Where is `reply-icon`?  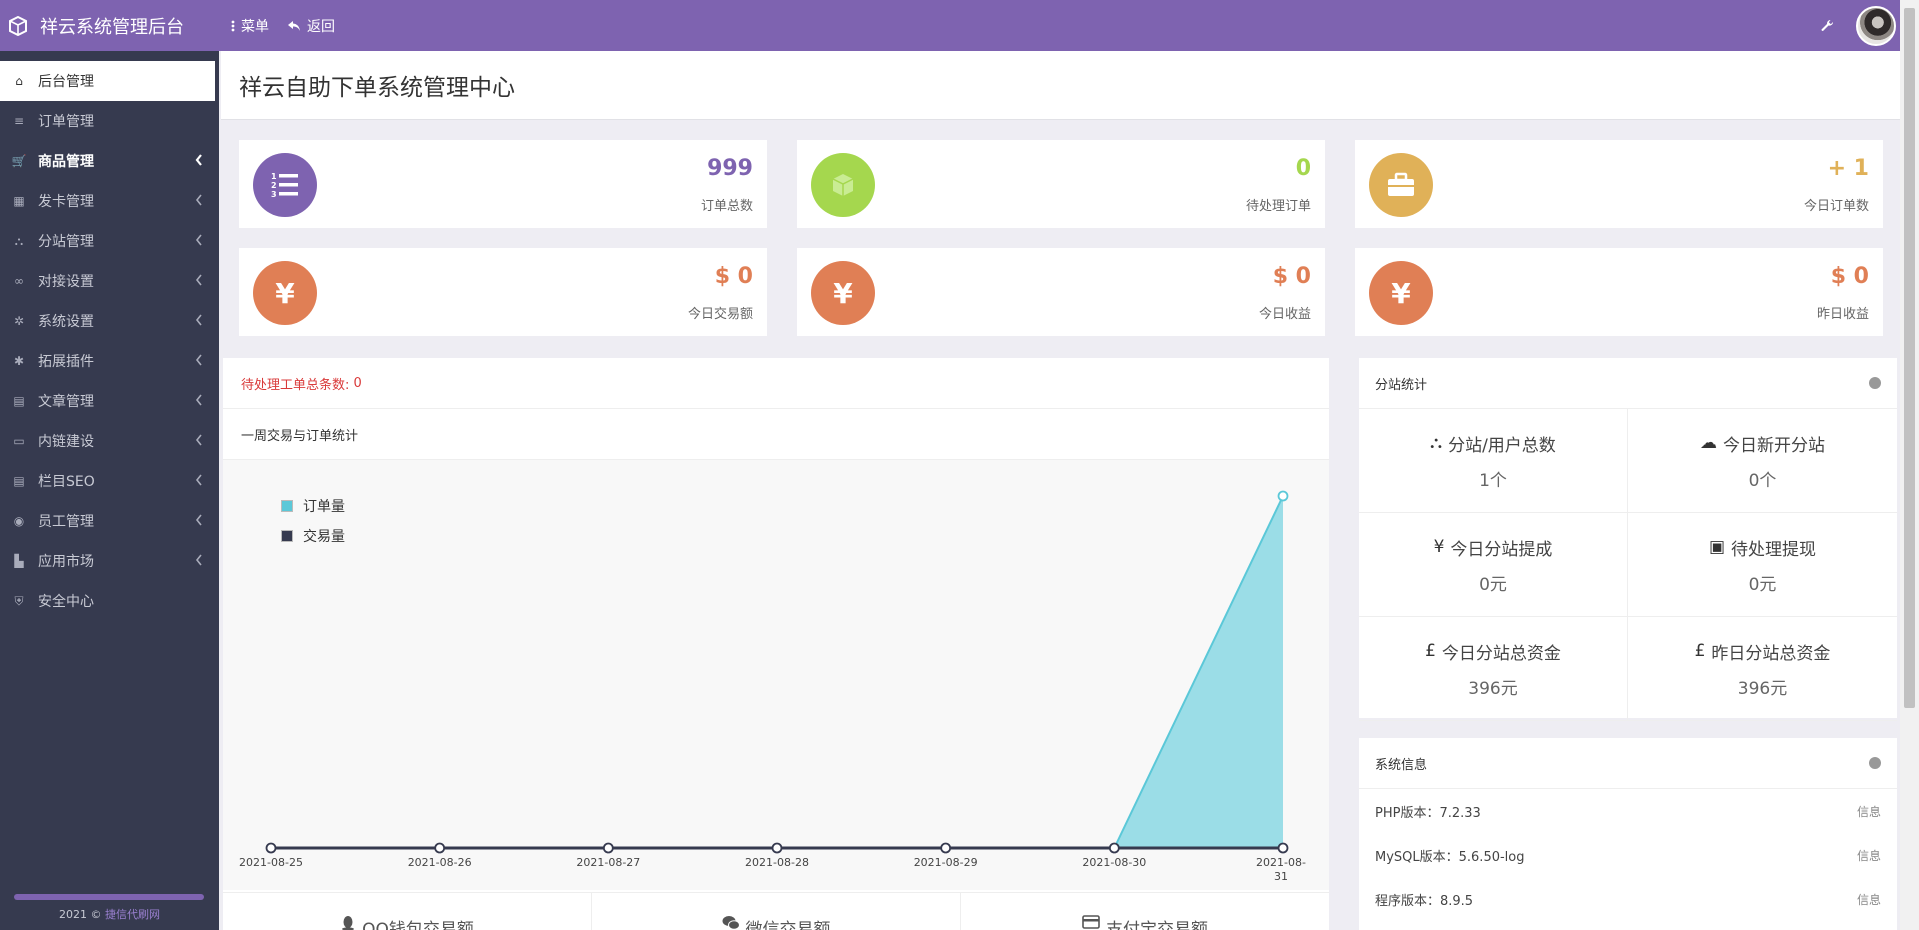 reply-icon is located at coordinates (294, 25).